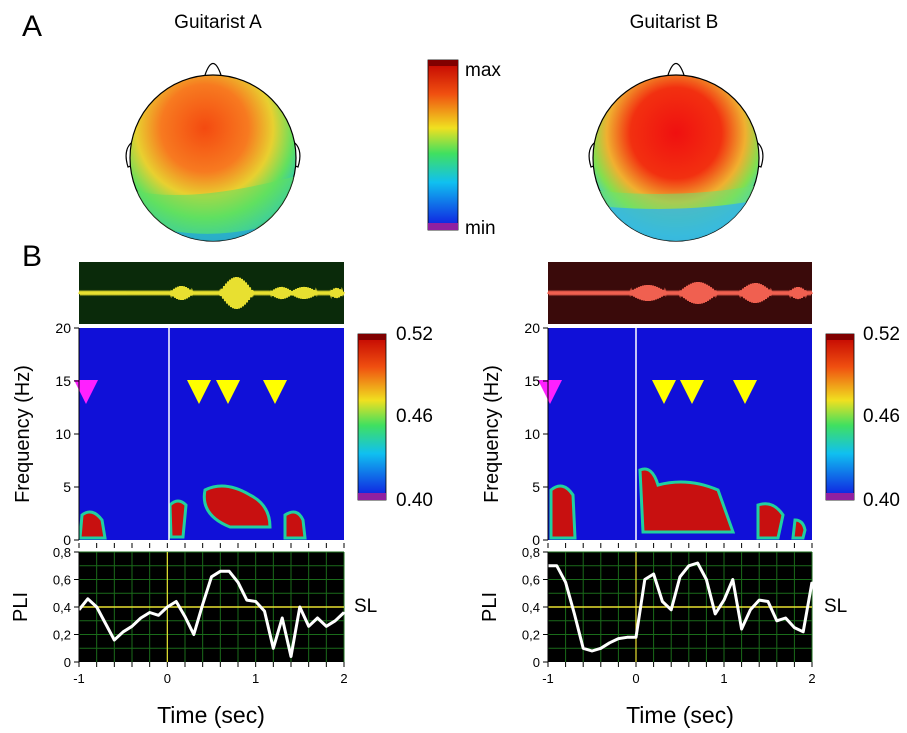  Describe the element at coordinates (209, 434) in the screenshot. I see `spectrogram-a` at that location.